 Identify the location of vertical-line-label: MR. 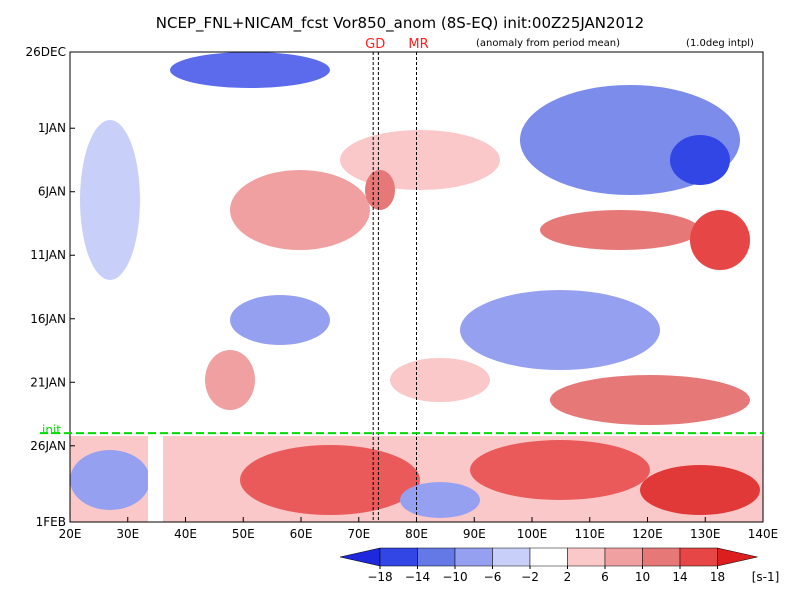
(418, 44).